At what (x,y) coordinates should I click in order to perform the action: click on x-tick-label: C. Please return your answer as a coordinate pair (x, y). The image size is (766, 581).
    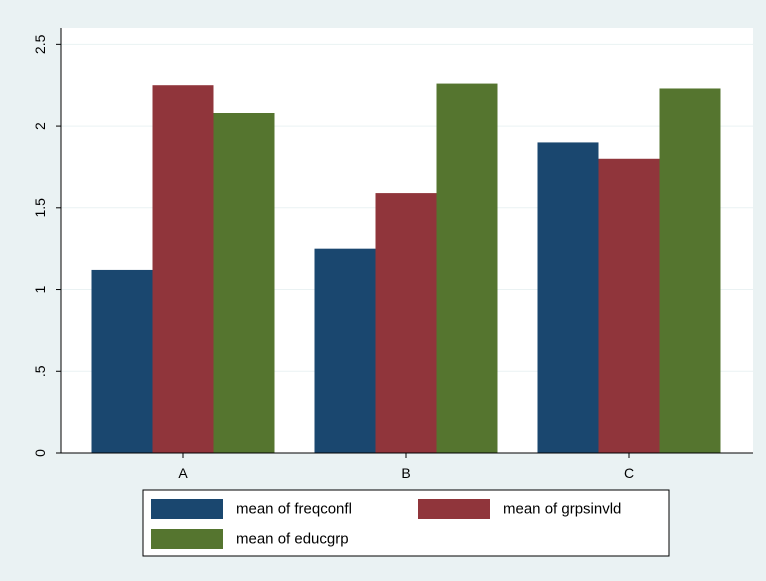
    Looking at the image, I should click on (629, 473).